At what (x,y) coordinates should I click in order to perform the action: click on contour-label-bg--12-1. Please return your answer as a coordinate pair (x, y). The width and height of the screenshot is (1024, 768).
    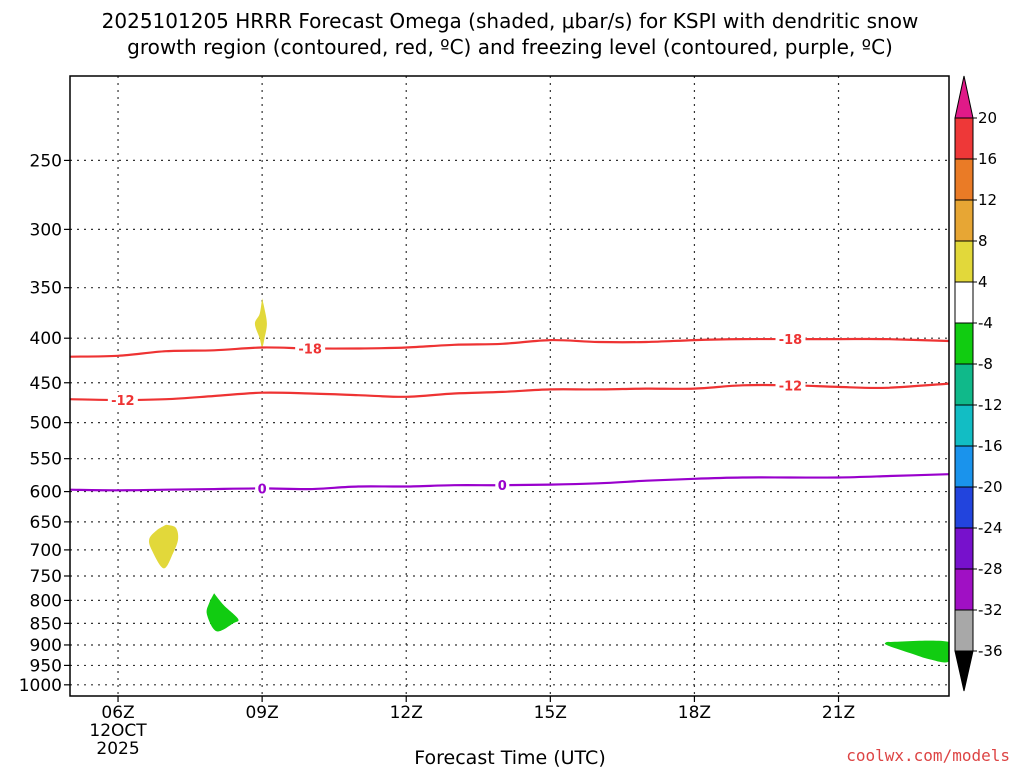
    Looking at the image, I should click on (122, 399).